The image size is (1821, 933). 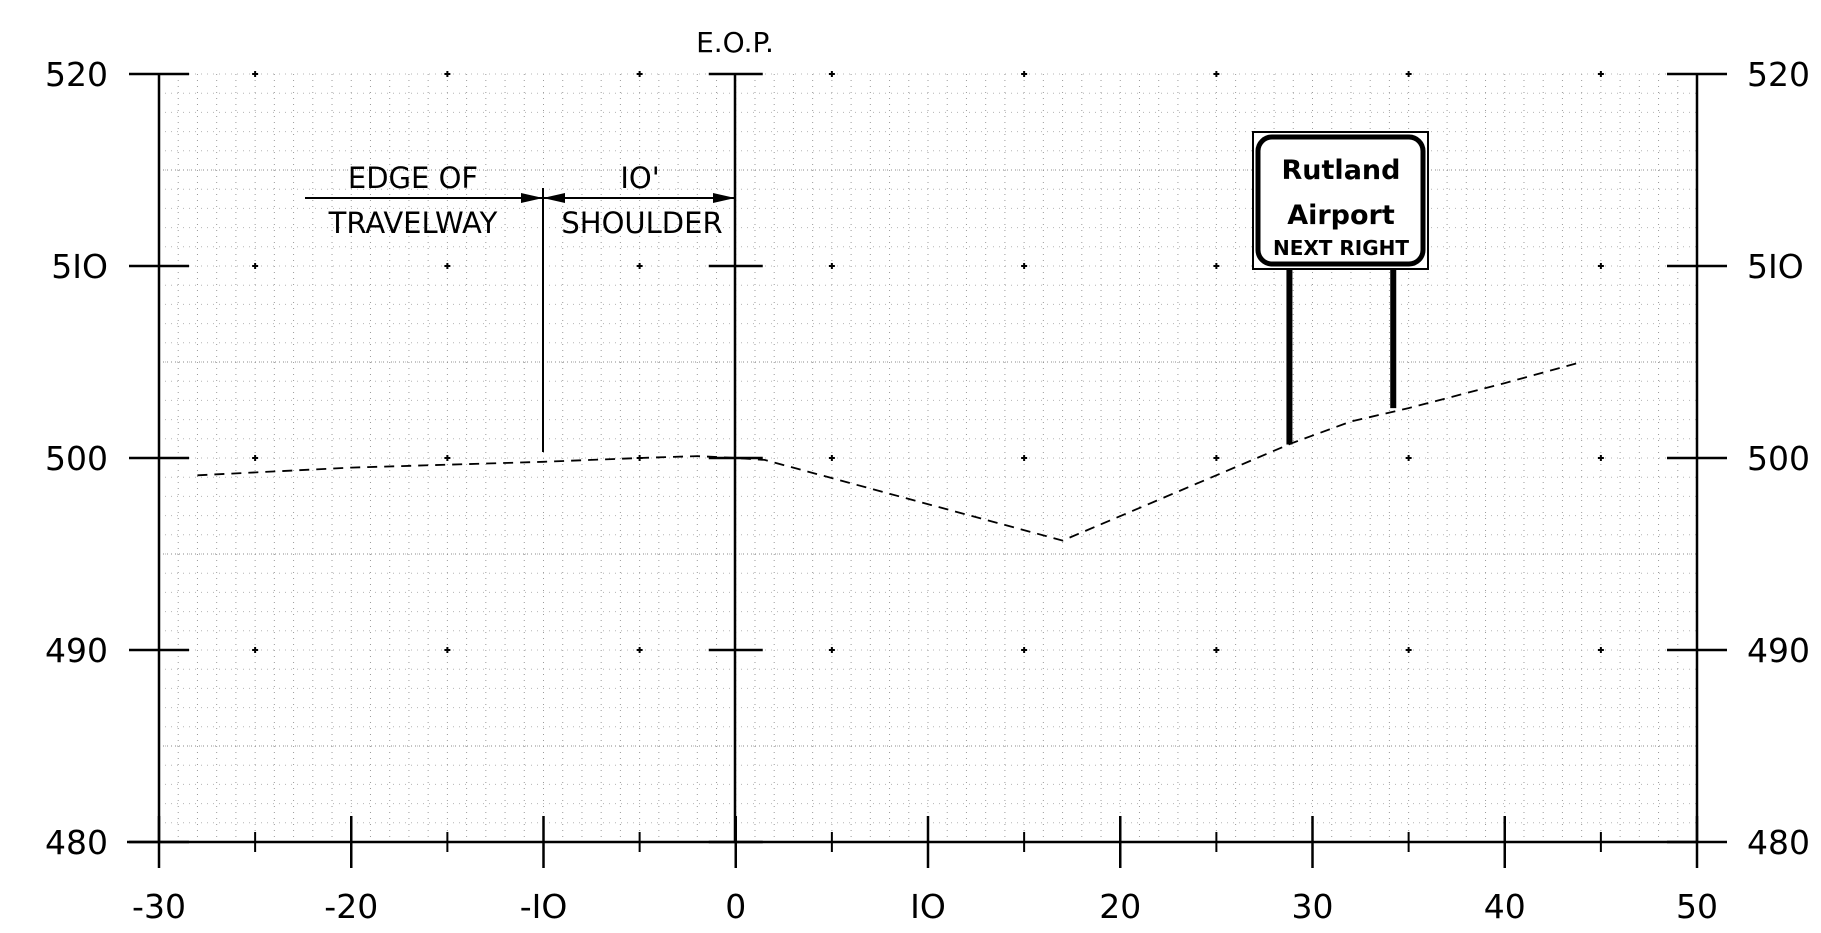 I want to click on x-tick-label: -20, so click(x=351, y=906).